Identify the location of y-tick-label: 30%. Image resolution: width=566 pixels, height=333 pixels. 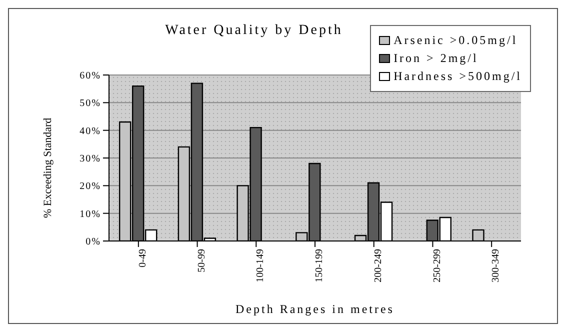
(90, 159).